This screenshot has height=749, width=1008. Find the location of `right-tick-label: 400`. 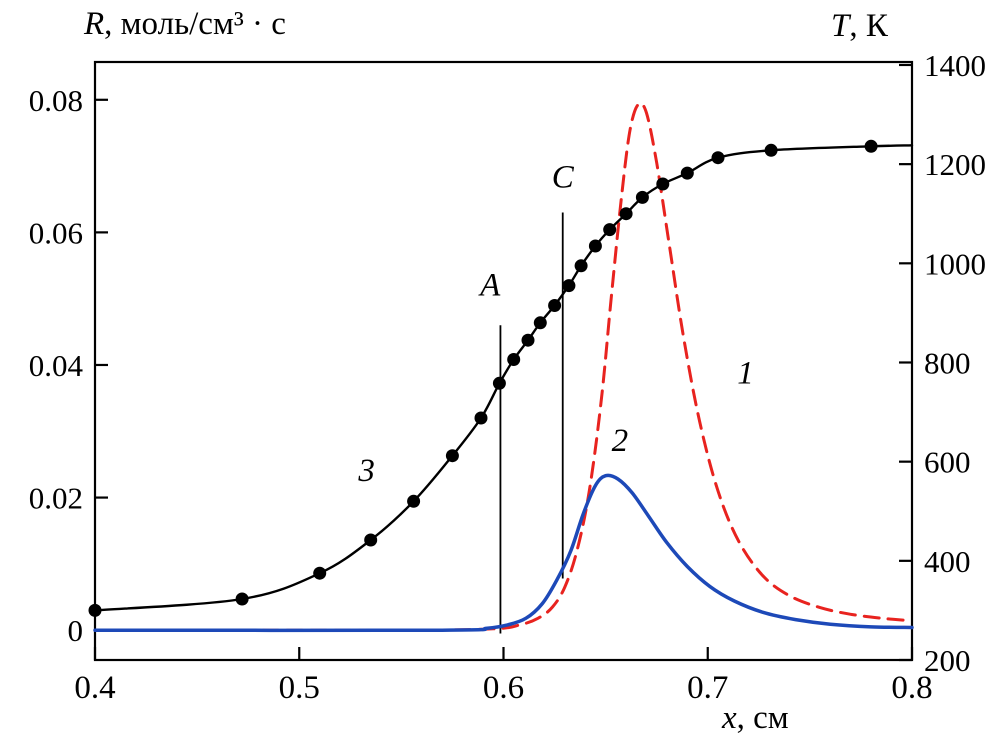

right-tick-label: 400 is located at coordinates (947, 561).